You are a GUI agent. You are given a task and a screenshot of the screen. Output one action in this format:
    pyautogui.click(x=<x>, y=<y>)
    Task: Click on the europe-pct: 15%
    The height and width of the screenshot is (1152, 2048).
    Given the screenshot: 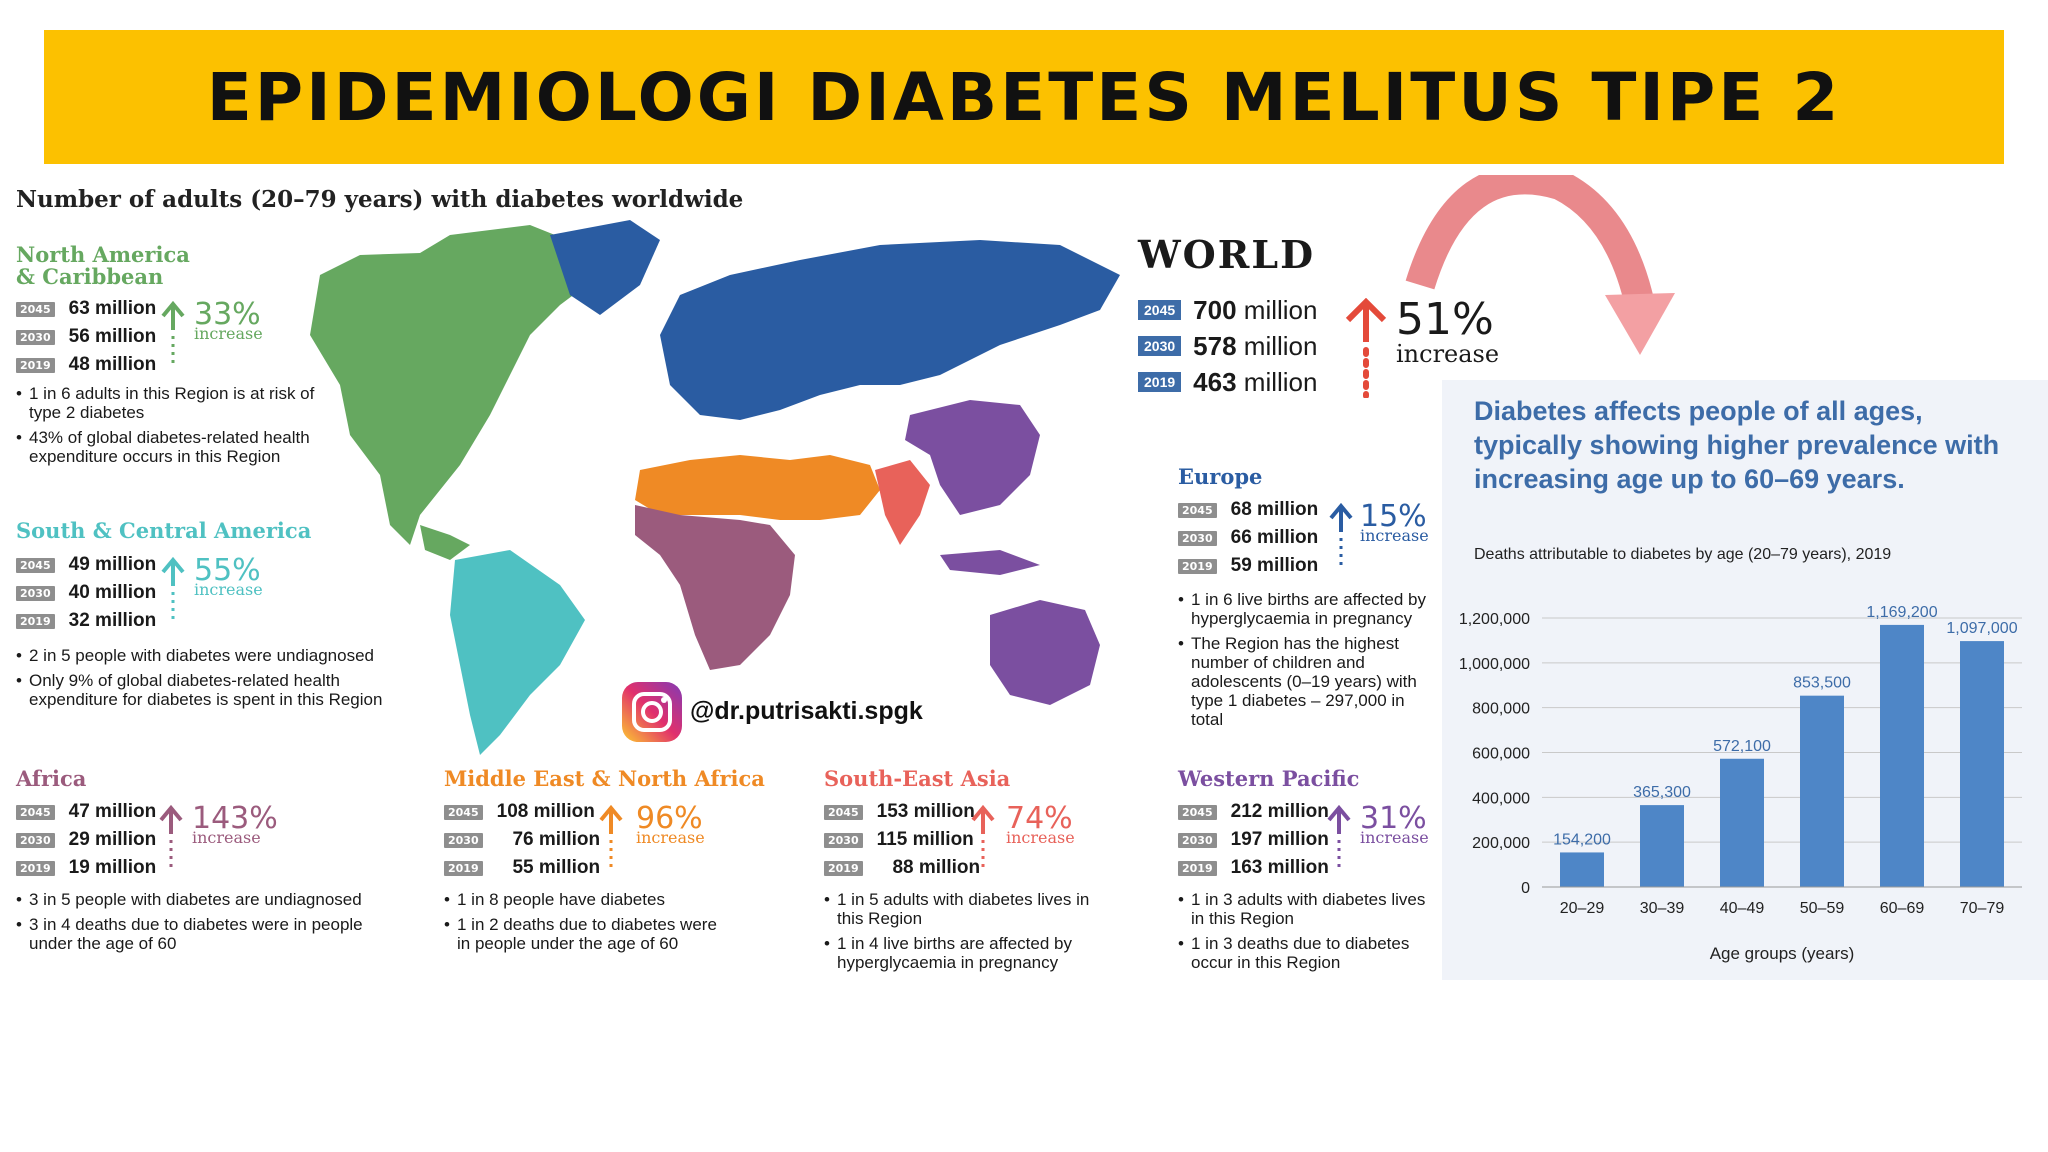 What is the action you would take?
    pyautogui.click(x=1393, y=516)
    